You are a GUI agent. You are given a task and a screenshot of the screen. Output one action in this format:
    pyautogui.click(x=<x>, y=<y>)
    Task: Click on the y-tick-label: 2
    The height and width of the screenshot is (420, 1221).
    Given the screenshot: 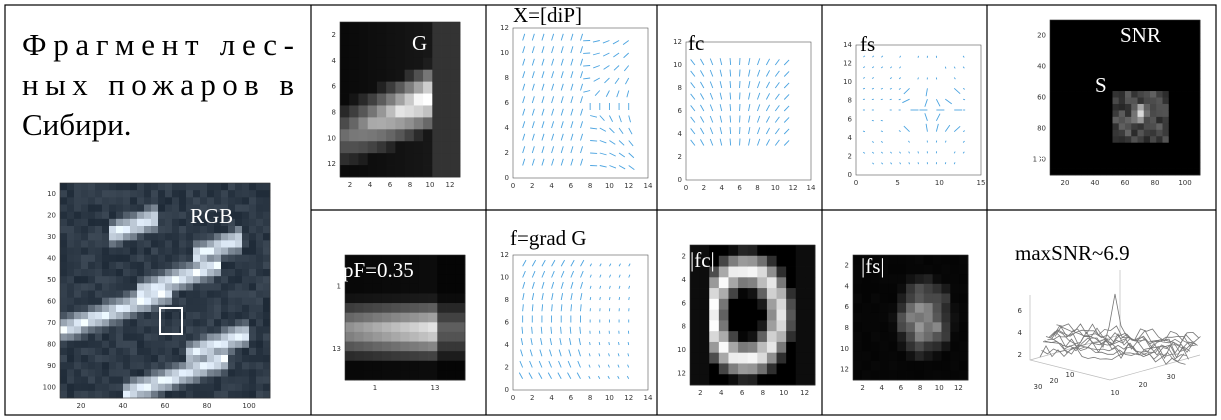 What is the action you would take?
    pyautogui.click(x=507, y=368)
    